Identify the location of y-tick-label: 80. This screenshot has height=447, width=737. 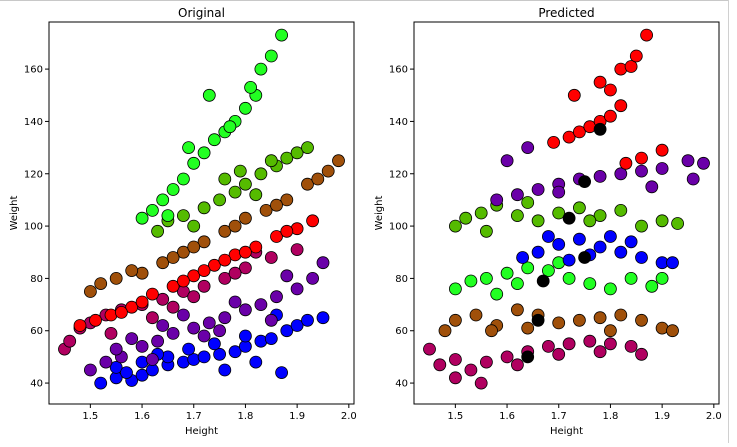
(36, 279).